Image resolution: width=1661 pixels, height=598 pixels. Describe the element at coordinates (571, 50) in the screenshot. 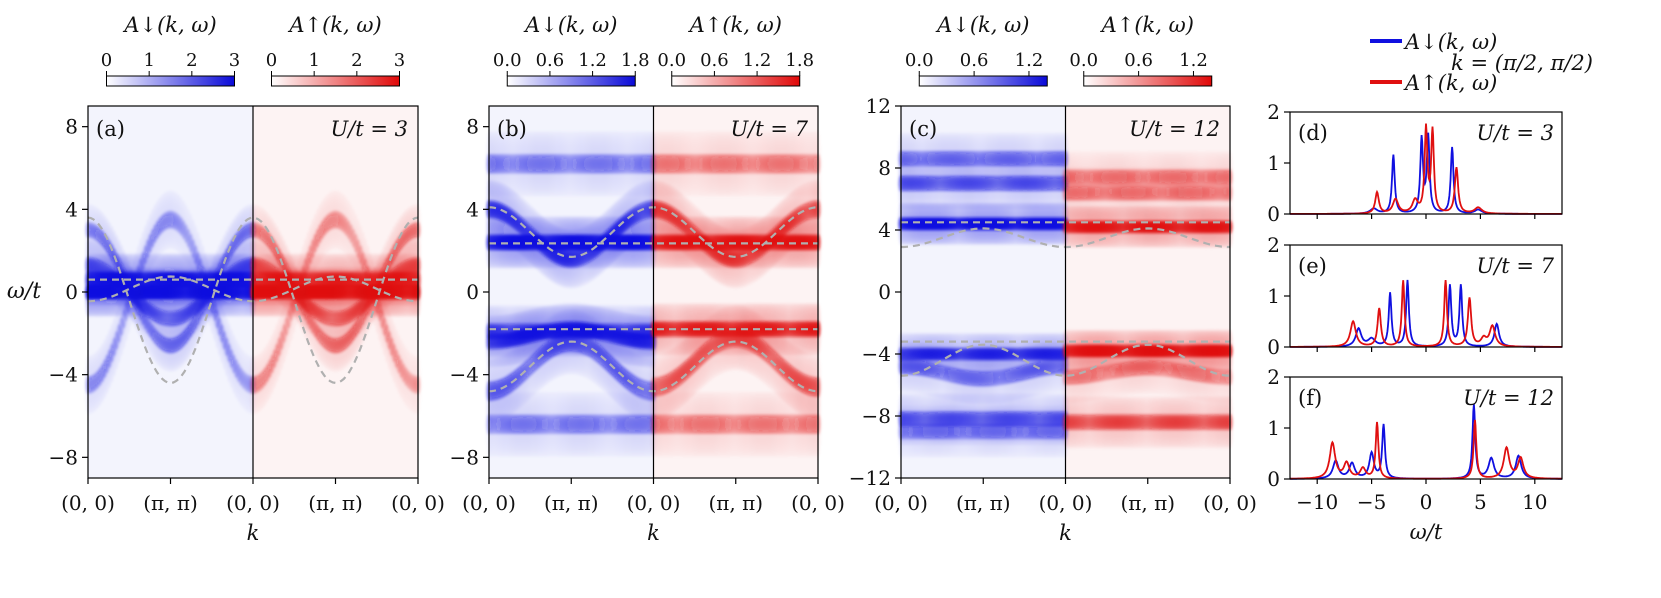

I see `colorbar-down: A↓(k, ω)0.0 0.6 1.2 1.8` at that location.